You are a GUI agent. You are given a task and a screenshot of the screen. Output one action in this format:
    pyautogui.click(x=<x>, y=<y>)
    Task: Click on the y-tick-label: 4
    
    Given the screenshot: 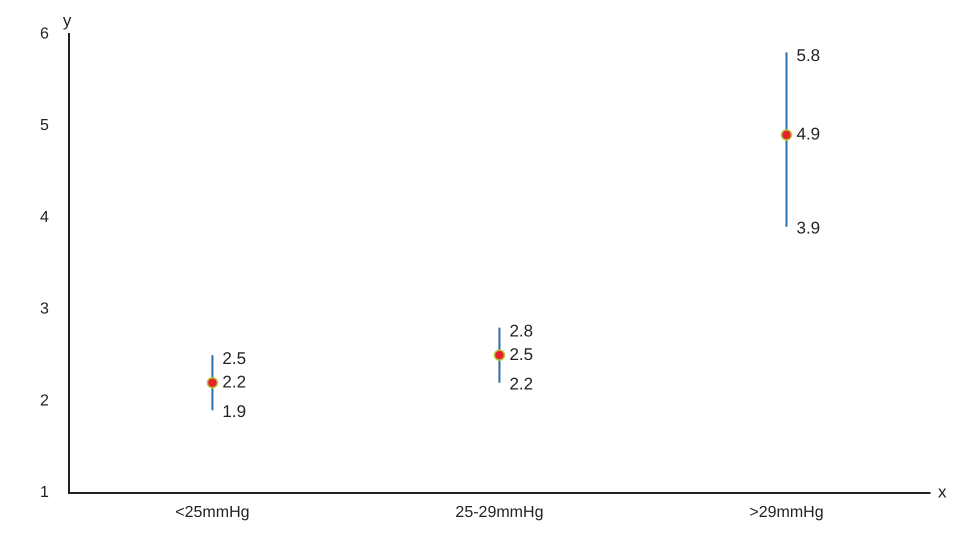 What is the action you would take?
    pyautogui.click(x=44, y=217)
    